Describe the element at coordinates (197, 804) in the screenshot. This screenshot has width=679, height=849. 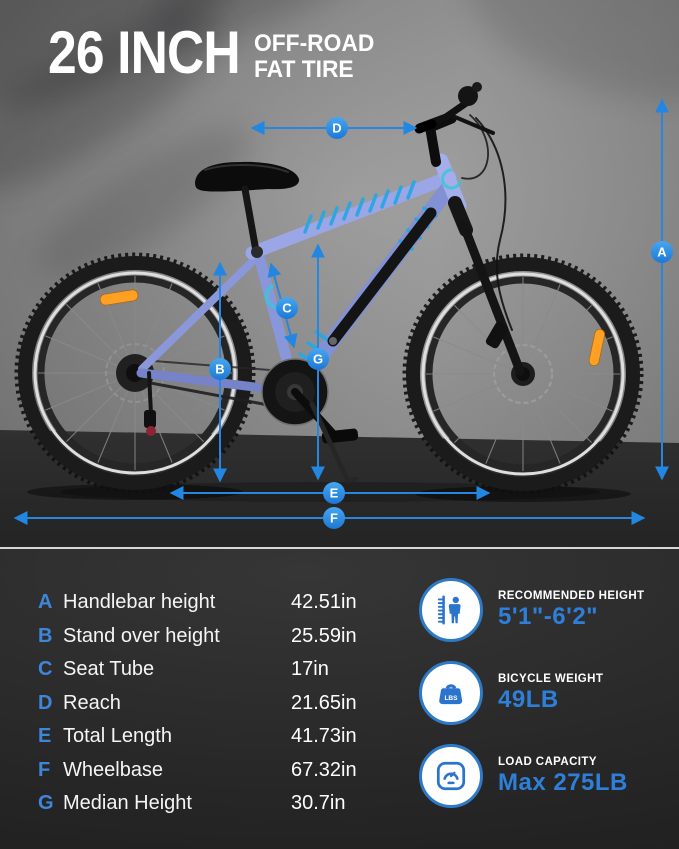
I see `spec-row-g: G Median Height 30.7in` at that location.